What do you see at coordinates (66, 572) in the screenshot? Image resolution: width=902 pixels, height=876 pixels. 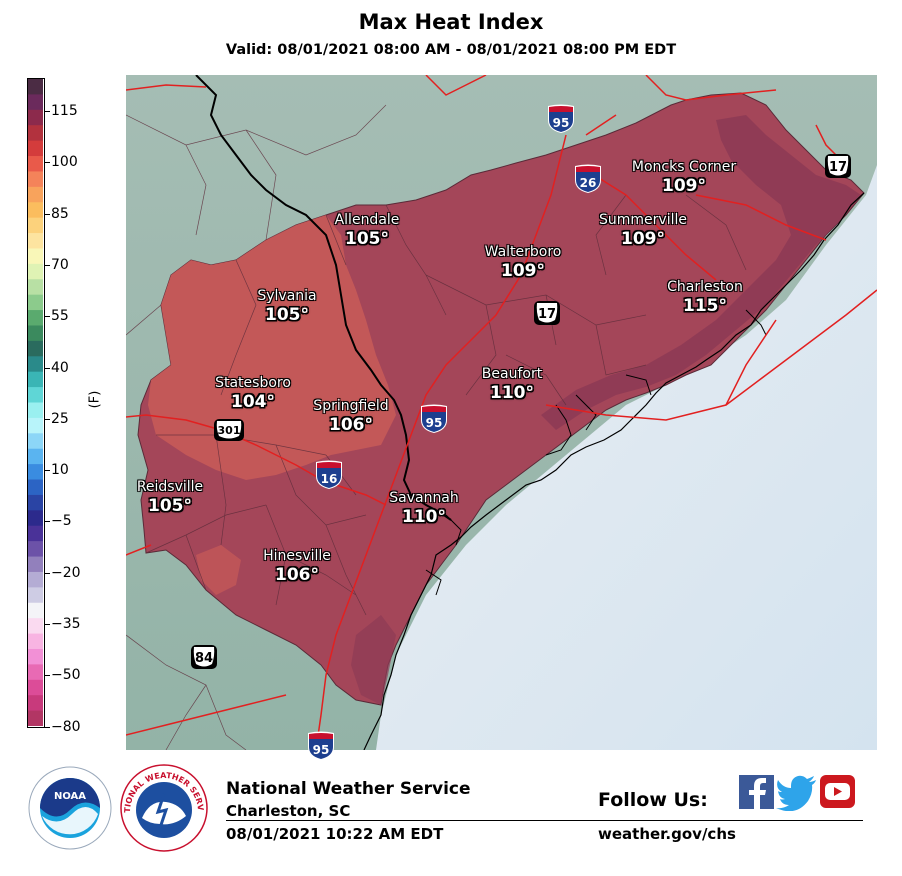 I see `color-scale-tick-label: −20` at bounding box center [66, 572].